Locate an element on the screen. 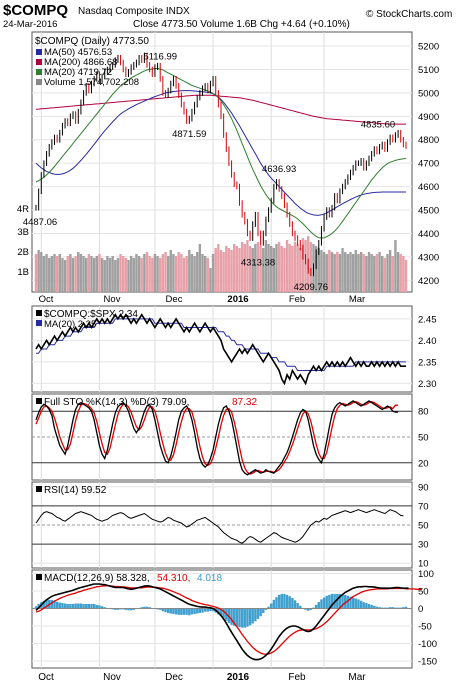 Image resolution: width=464 pixels, height=685 pixels. price-x-label: Nov is located at coordinates (112, 299).